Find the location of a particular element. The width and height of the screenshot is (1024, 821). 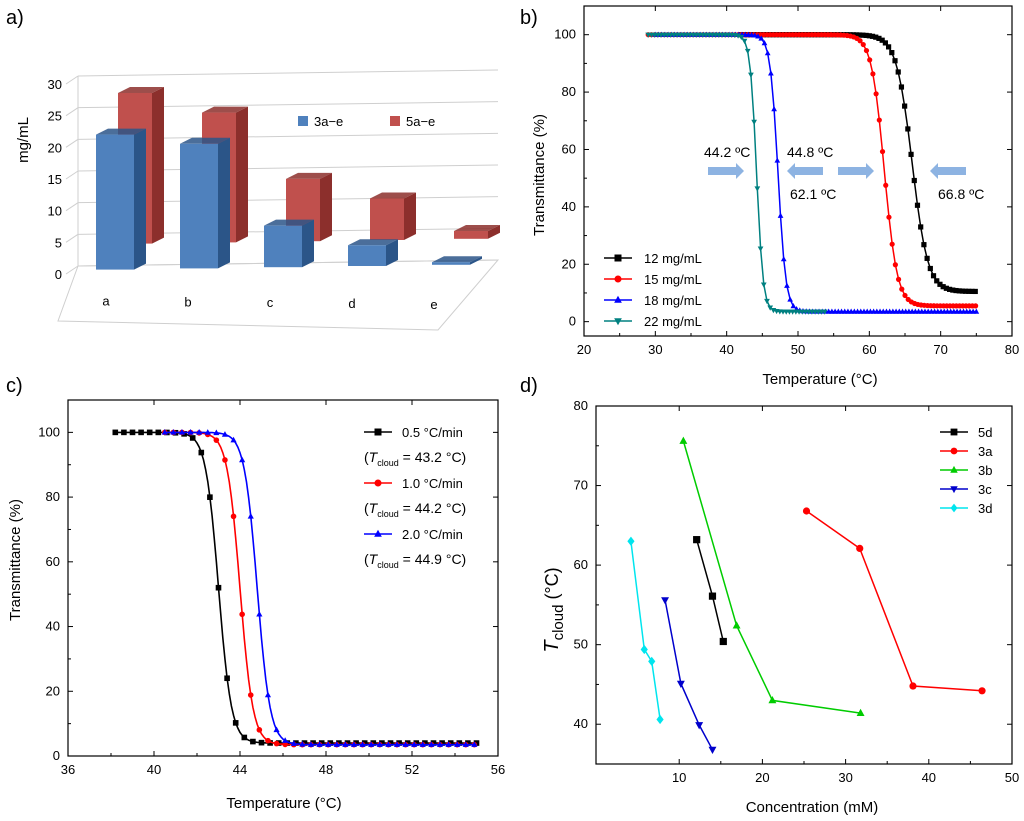

x-tick-label: 52 is located at coordinates (412, 769).